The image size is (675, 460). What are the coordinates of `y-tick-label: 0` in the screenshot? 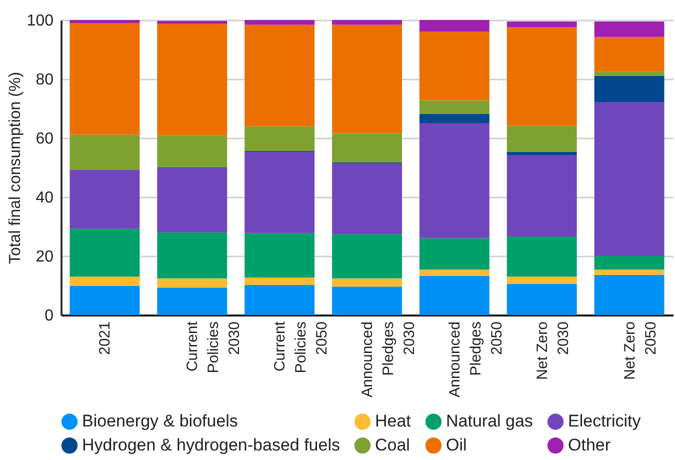 It's located at (49, 316).